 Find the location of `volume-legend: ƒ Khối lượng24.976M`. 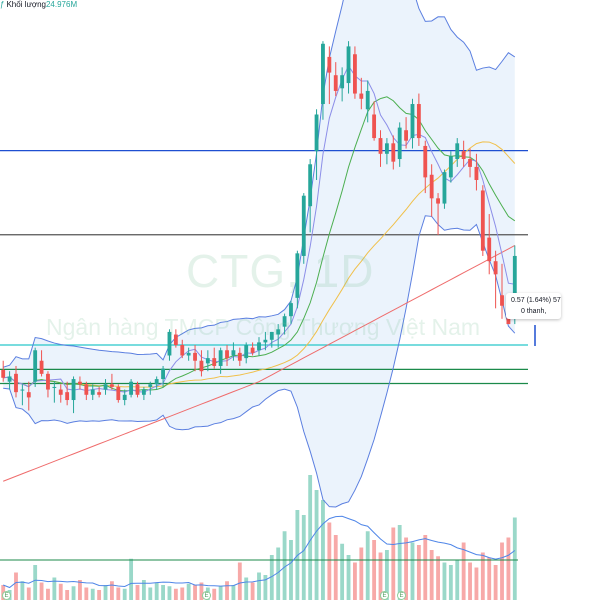

volume-legend: ƒ Khối lượng24.976M is located at coordinates (38, 4).